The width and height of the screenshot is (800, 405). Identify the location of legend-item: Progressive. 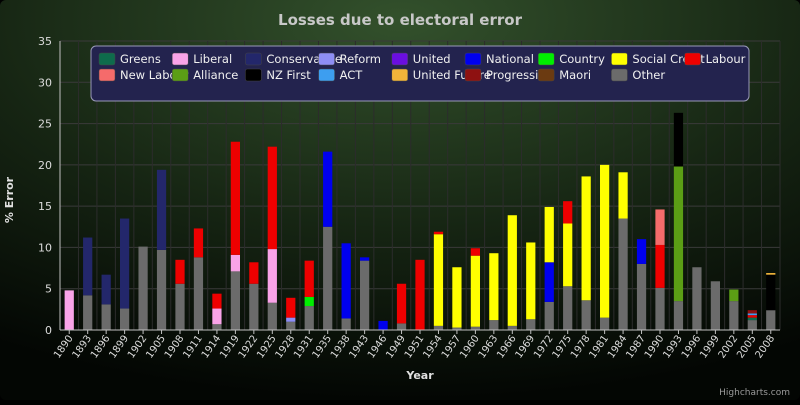
(508, 75).